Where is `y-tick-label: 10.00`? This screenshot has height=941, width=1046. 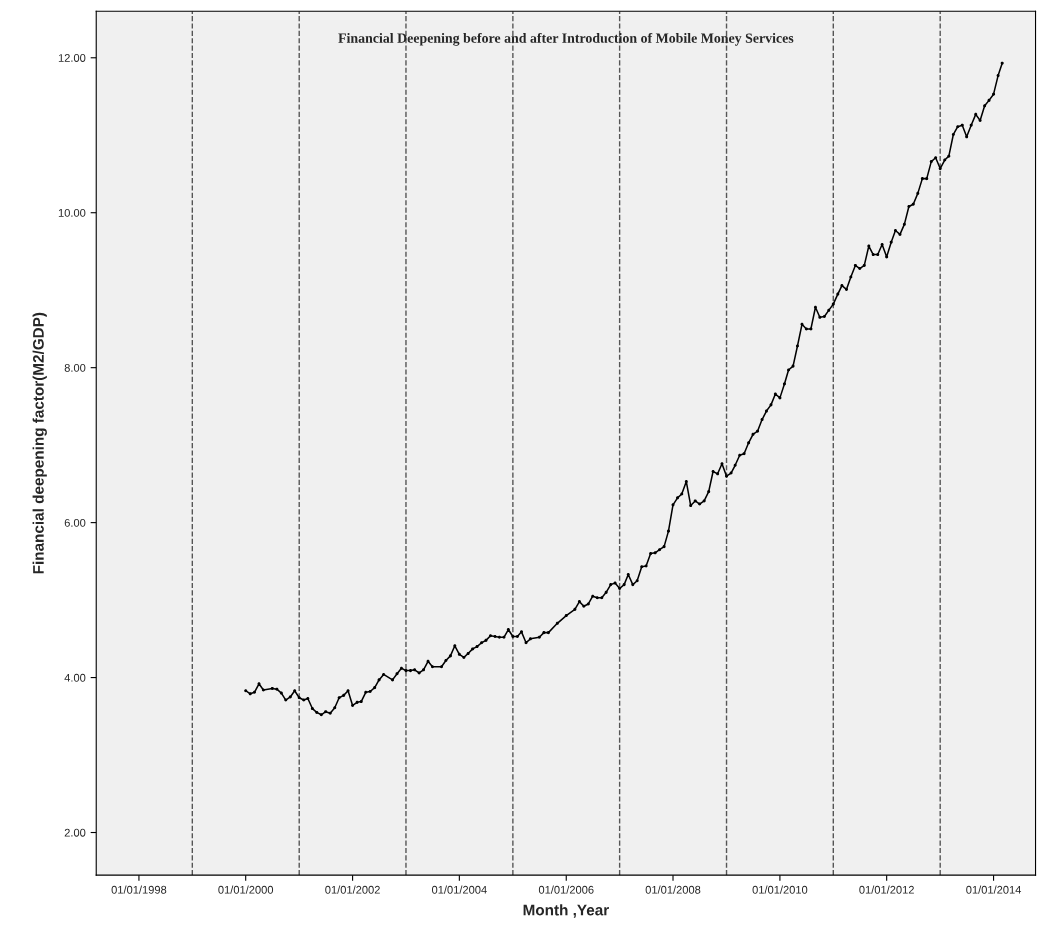 y-tick-label: 10.00 is located at coordinates (72, 212).